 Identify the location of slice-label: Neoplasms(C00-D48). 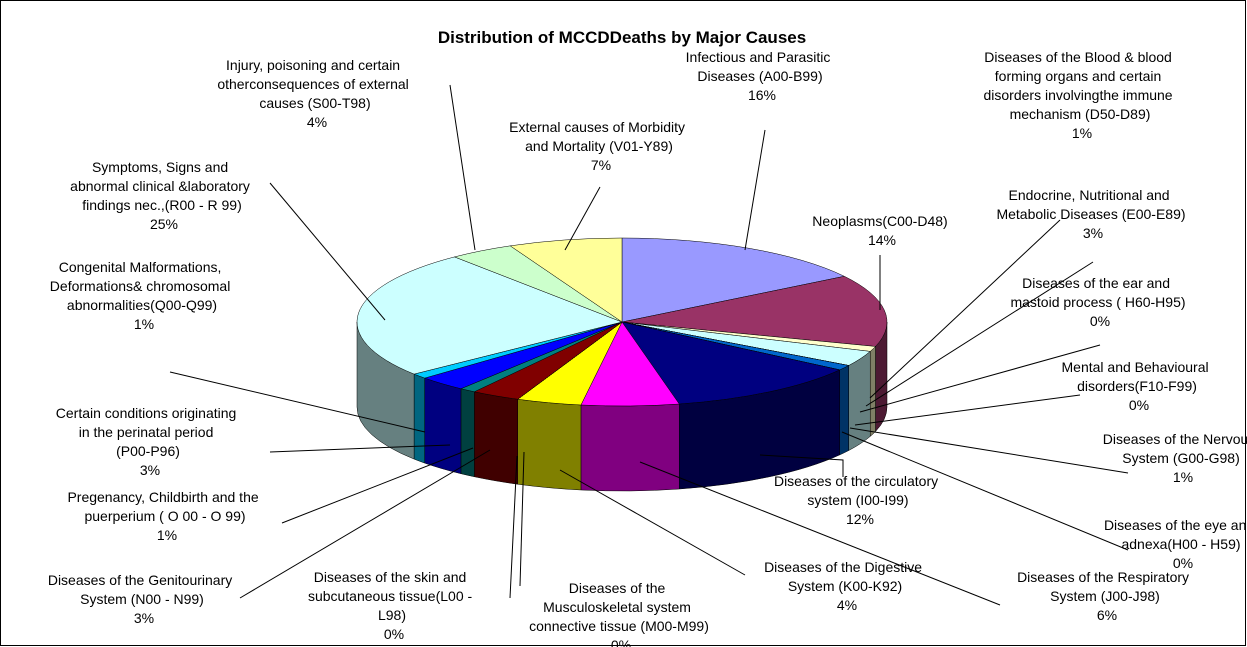
(879, 221).